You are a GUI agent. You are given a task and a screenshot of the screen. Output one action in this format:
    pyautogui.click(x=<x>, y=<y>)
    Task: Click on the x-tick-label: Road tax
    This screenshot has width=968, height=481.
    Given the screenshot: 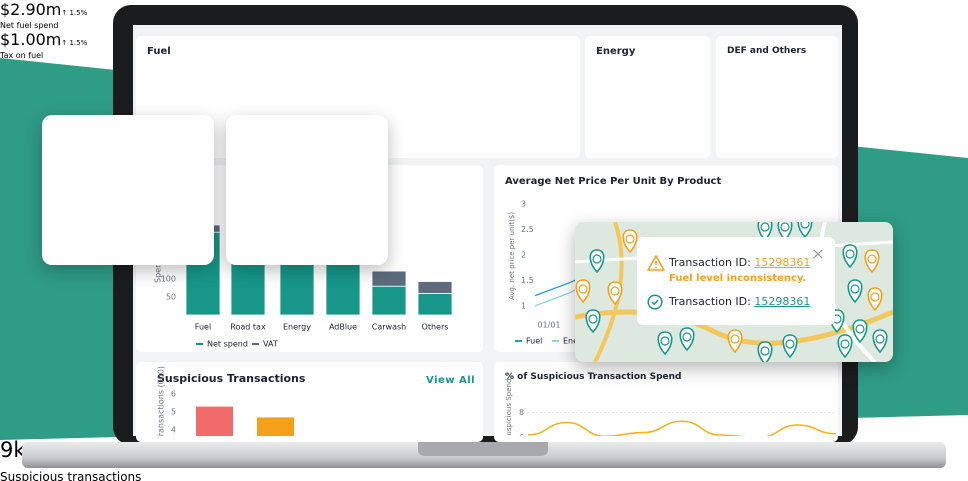 What is the action you would take?
    pyautogui.click(x=248, y=327)
    